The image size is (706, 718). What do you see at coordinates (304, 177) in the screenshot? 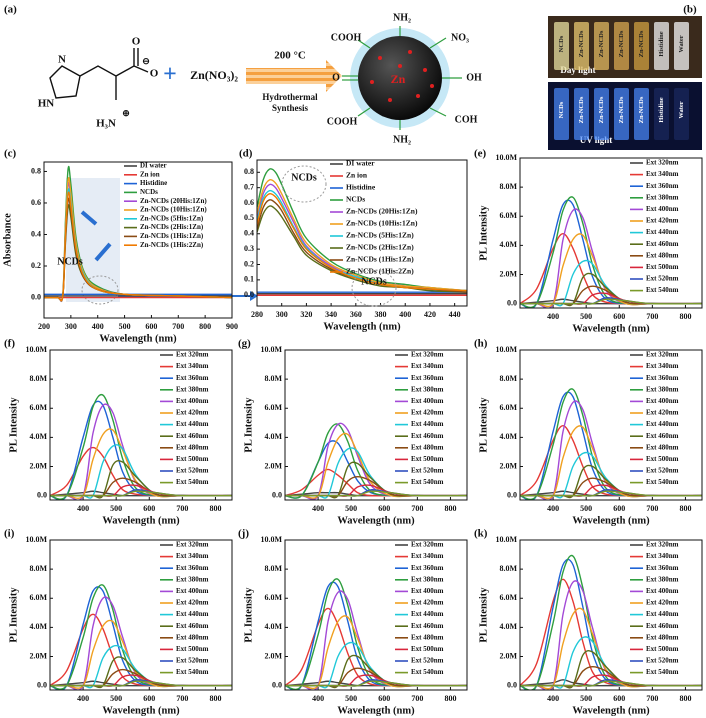
I see `annotation: NCDs` at bounding box center [304, 177].